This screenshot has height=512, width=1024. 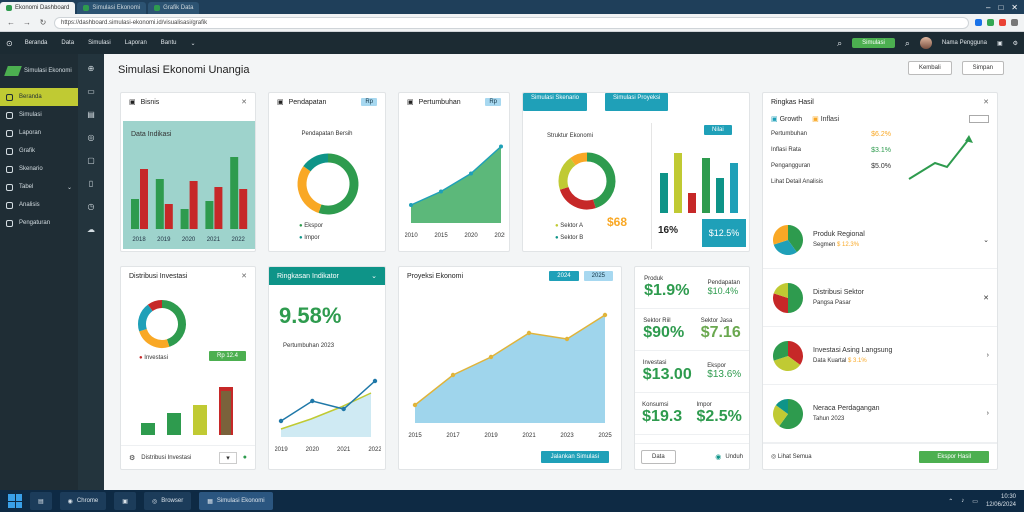 What do you see at coordinates (39, 97) in the screenshot?
I see `sidebar-item-beranda: Beranda` at bounding box center [39, 97].